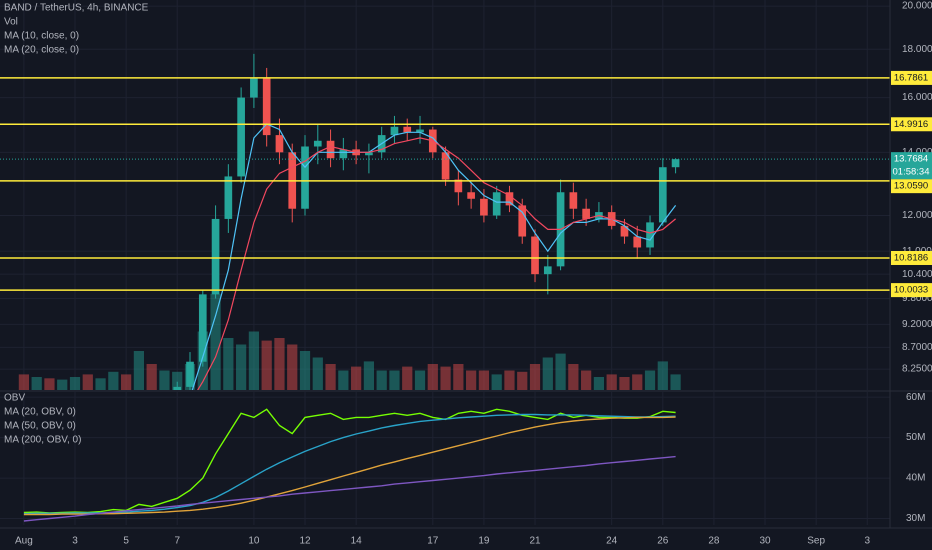  What do you see at coordinates (177, 541) in the screenshot?
I see `x-tick-label: 7` at bounding box center [177, 541].